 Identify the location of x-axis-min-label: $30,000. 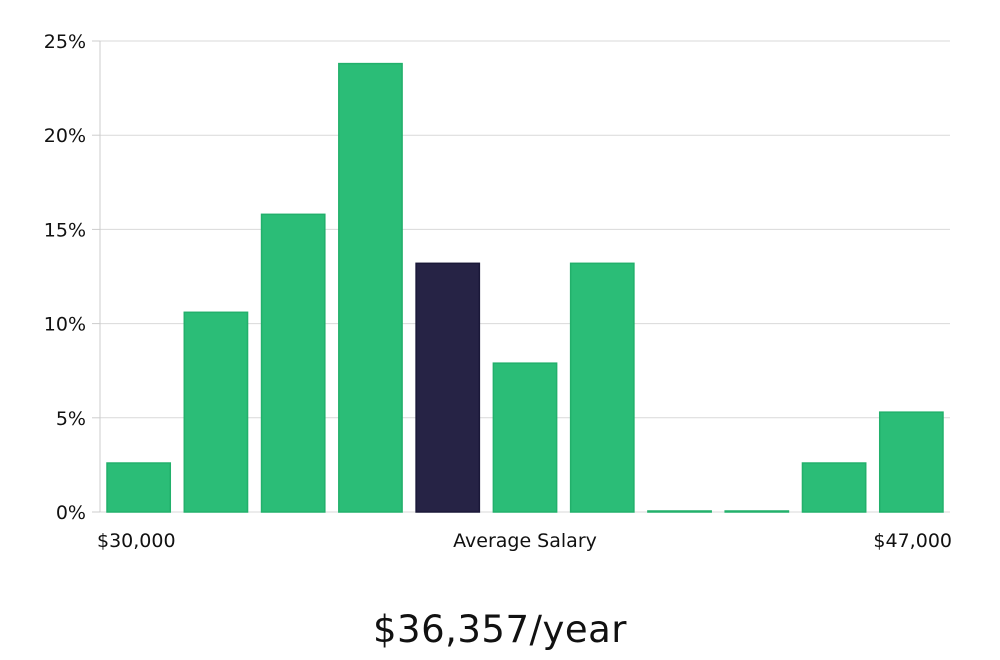
(136, 541).